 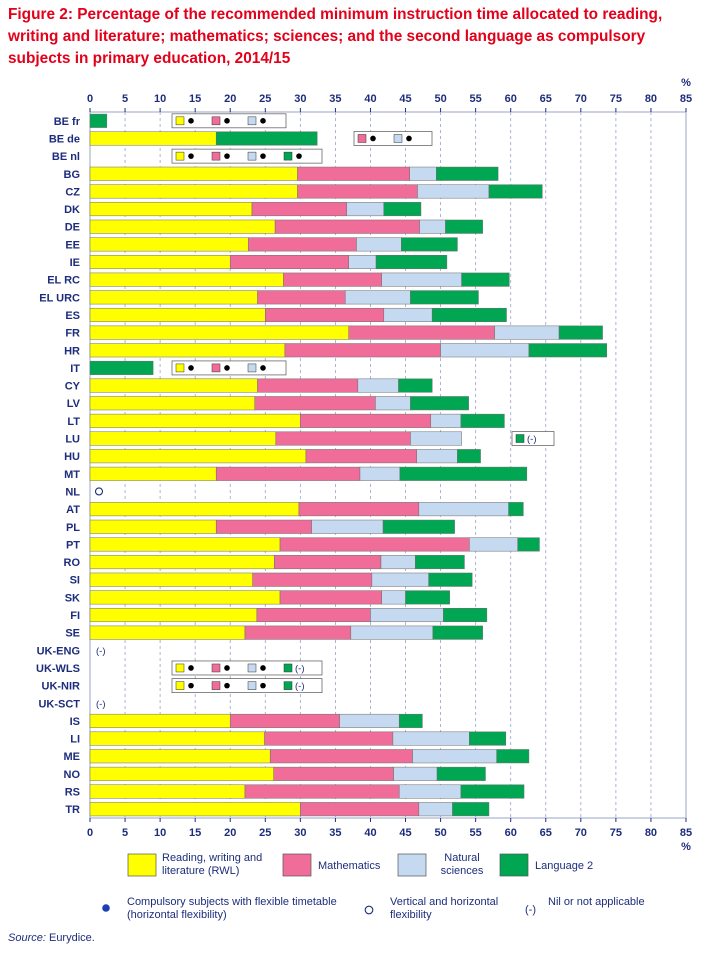 What do you see at coordinates (75, 616) in the screenshot?
I see `category-label-28: FI` at bounding box center [75, 616].